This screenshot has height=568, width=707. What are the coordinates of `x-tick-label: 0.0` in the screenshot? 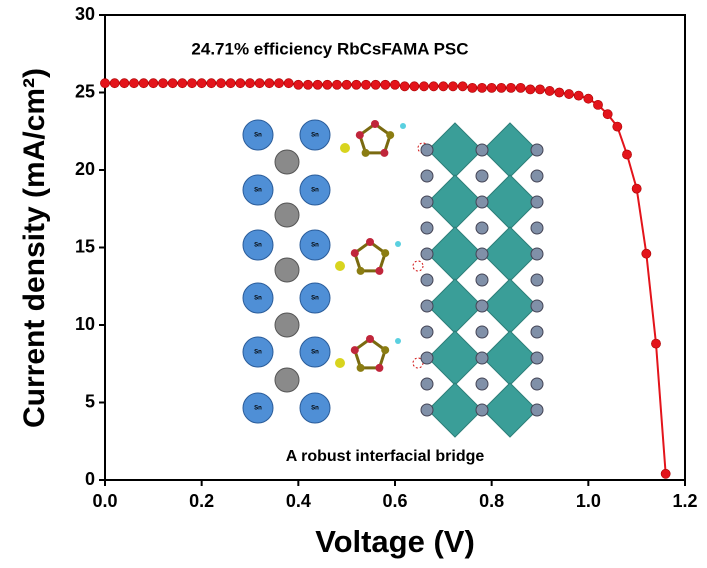 It's located at (104, 501).